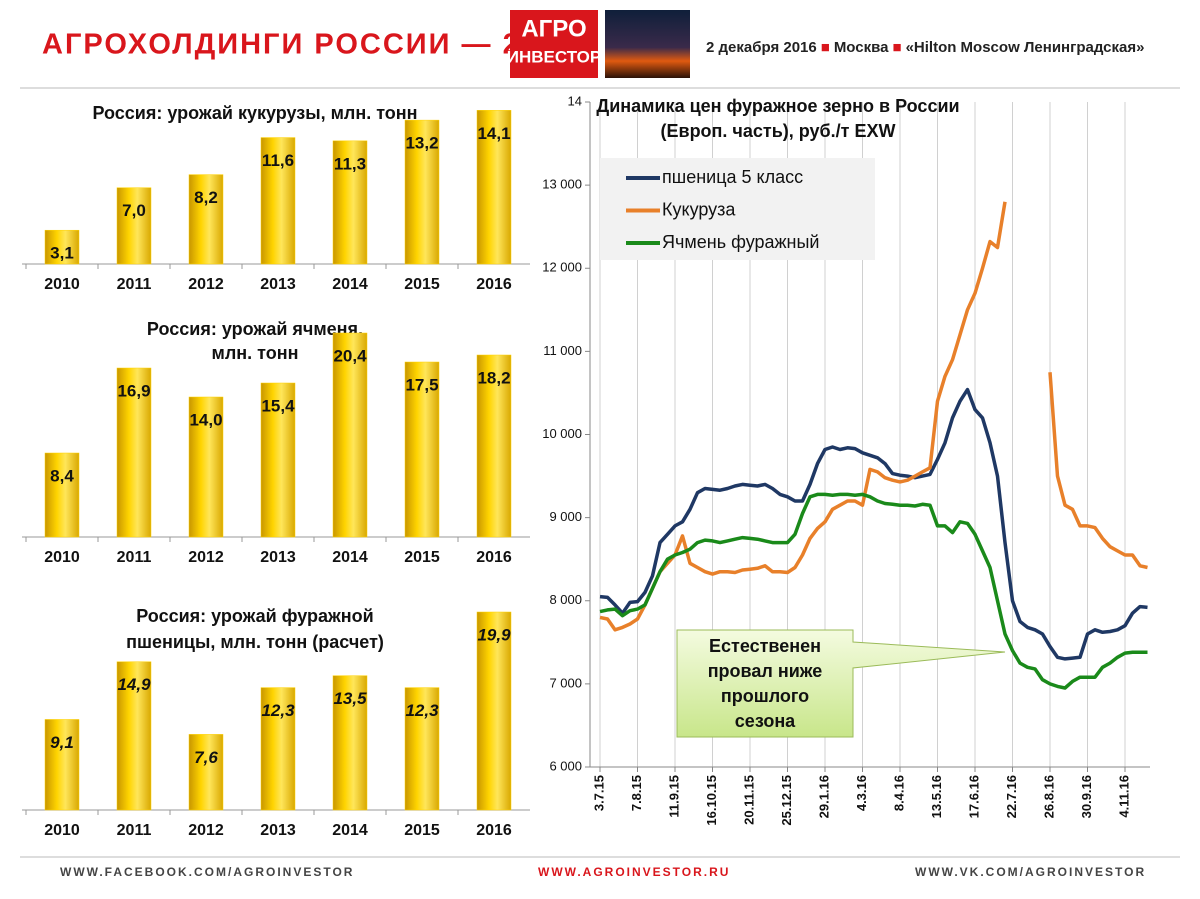 The height and width of the screenshot is (899, 1200). Describe the element at coordinates (562, 350) in the screenshot. I see `y-tick-label: 11 000` at that location.